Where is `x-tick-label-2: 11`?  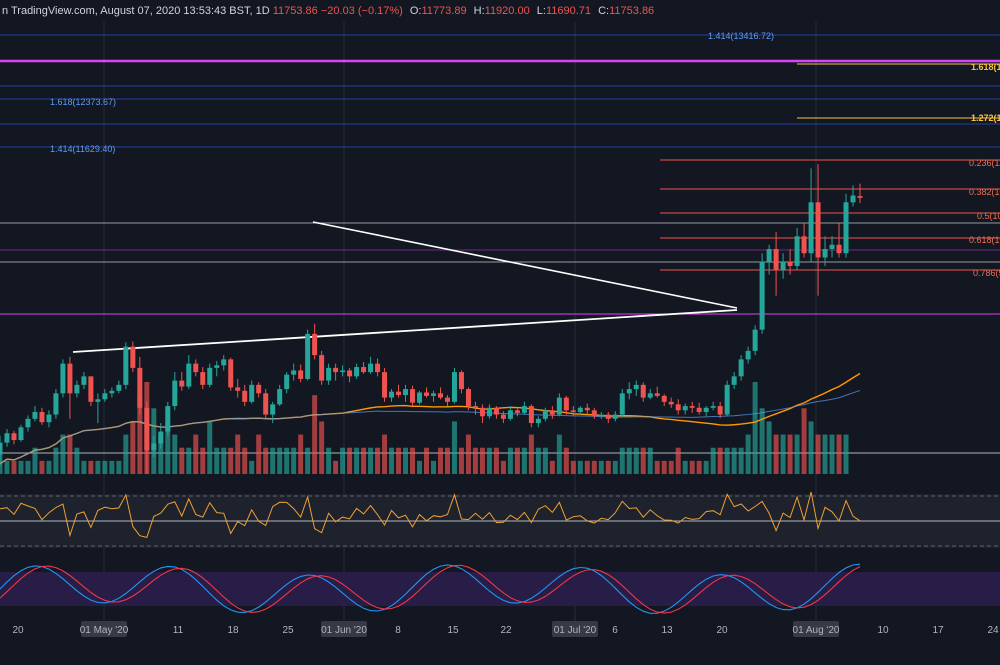
x-tick-label-2: 11 is located at coordinates (178, 630).